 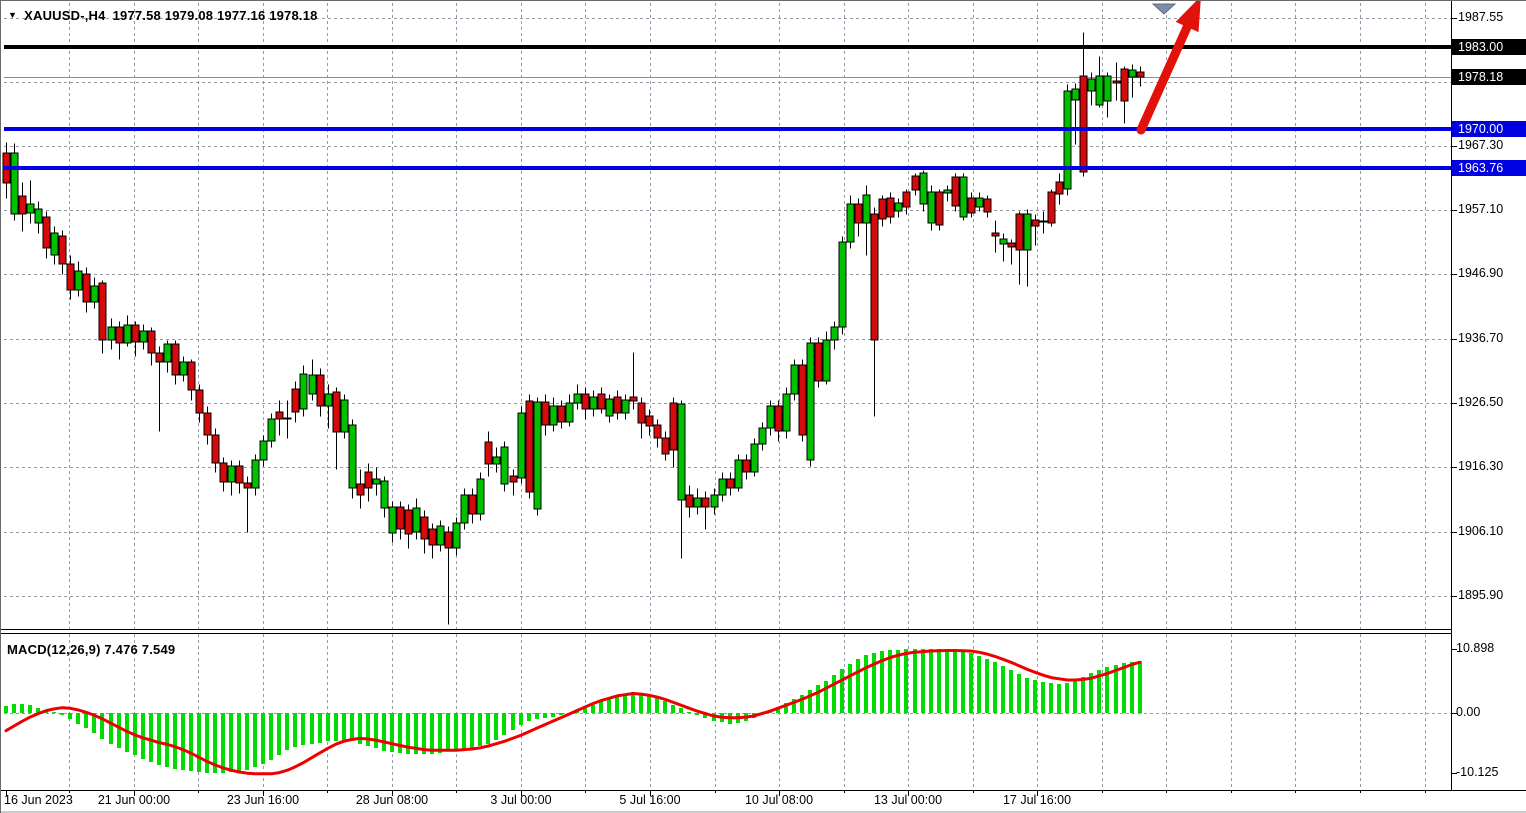 I want to click on price-axis-label: 1906.10, so click(x=1481, y=530).